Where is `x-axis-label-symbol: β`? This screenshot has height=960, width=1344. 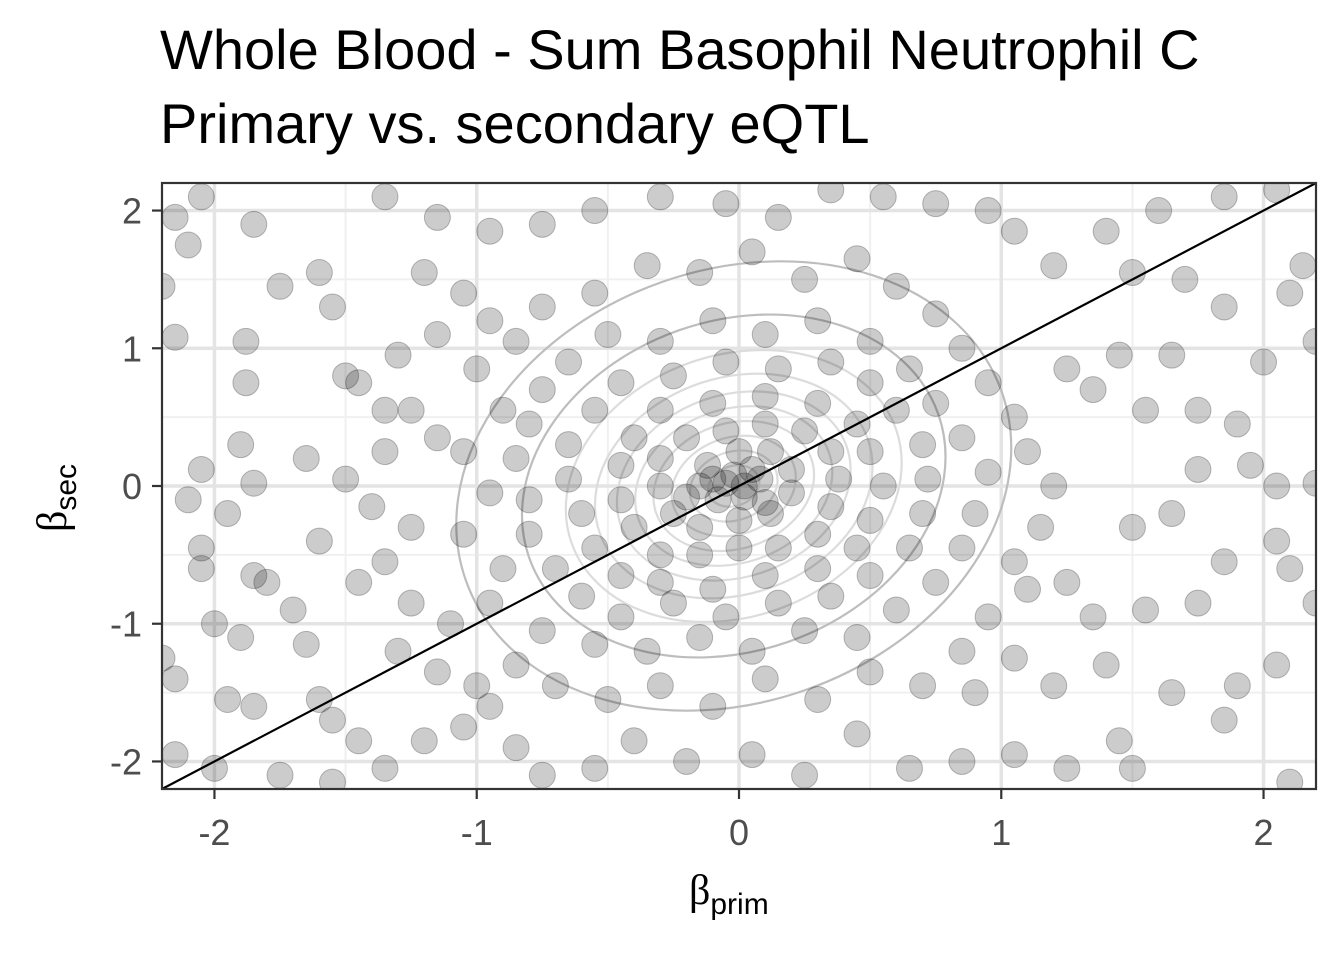
x-axis-label-symbol: β is located at coordinates (699, 891).